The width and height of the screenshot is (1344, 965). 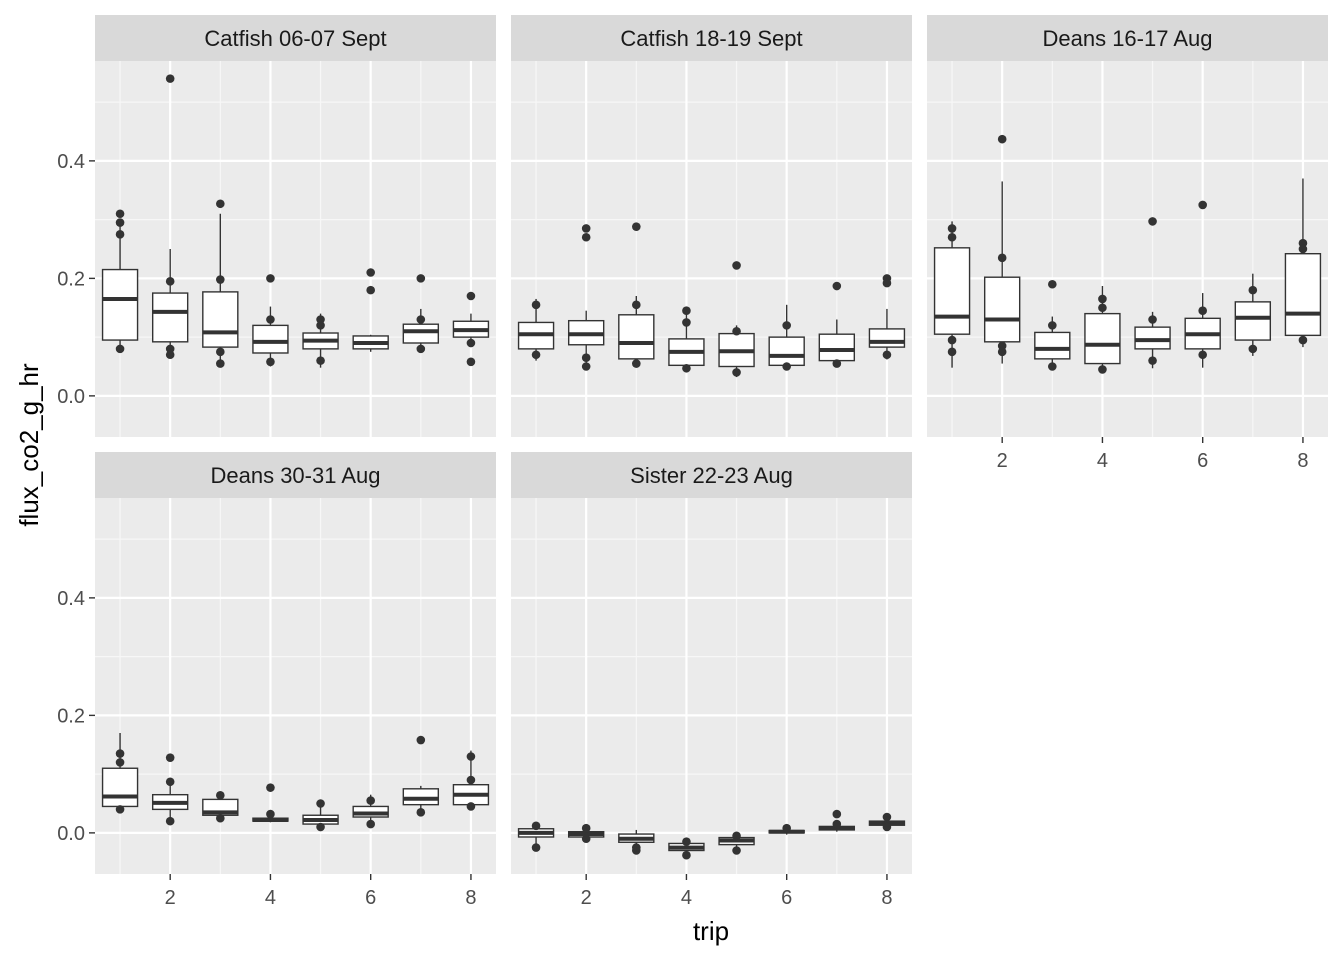 What do you see at coordinates (1102, 461) in the screenshot?
I see `x-tick-label: 4` at bounding box center [1102, 461].